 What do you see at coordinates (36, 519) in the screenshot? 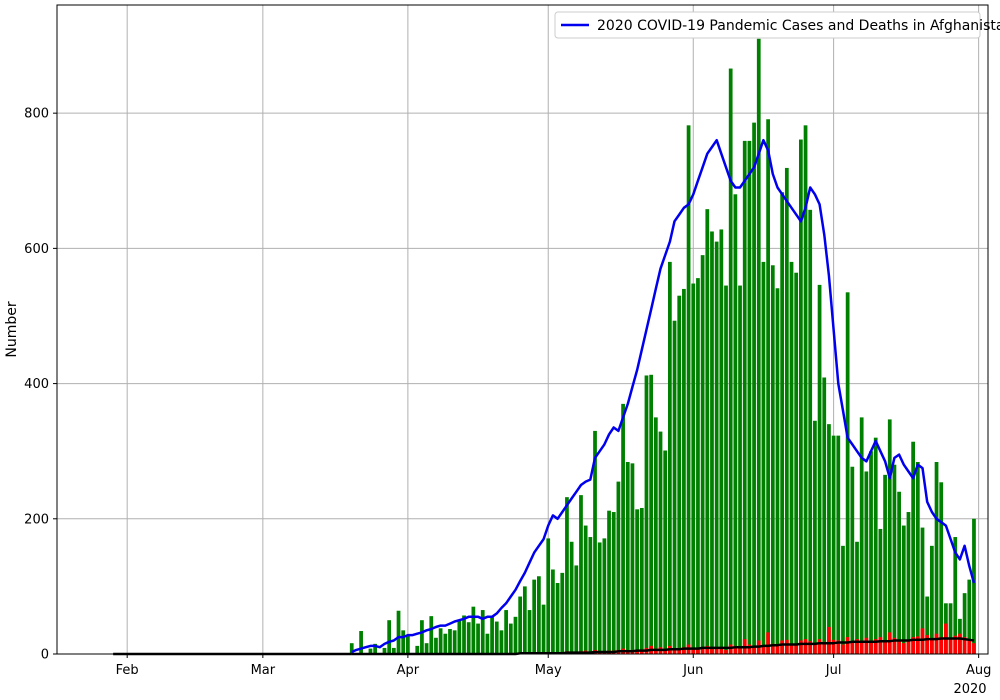
I see `y-tick-label: 200` at bounding box center [36, 519].